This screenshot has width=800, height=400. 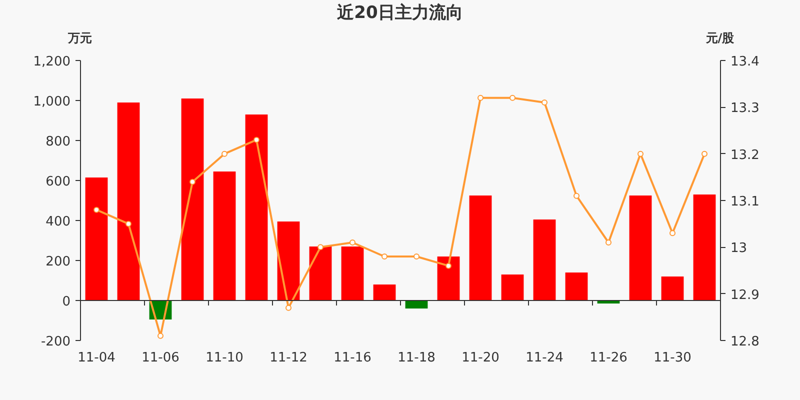 What do you see at coordinates (745, 62) in the screenshot?
I see `y2-tick-label: 13.4` at bounding box center [745, 62].